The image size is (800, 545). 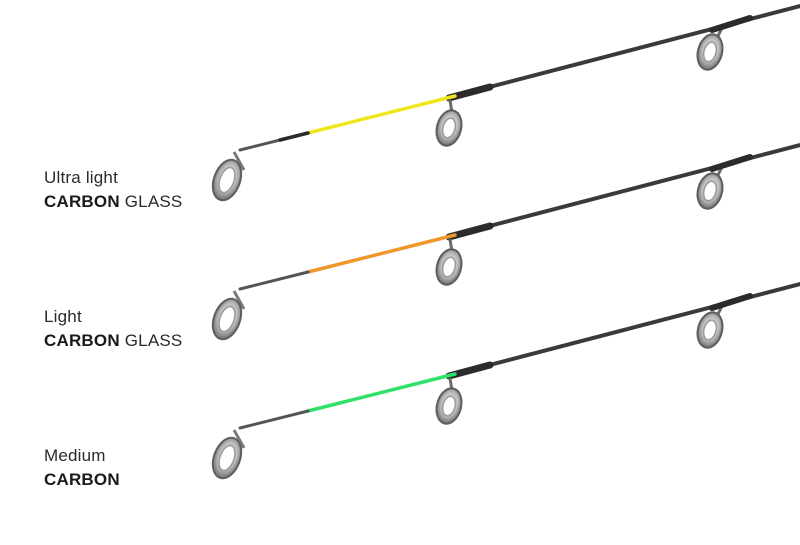 I want to click on tip-name: Medium, so click(x=75, y=455).